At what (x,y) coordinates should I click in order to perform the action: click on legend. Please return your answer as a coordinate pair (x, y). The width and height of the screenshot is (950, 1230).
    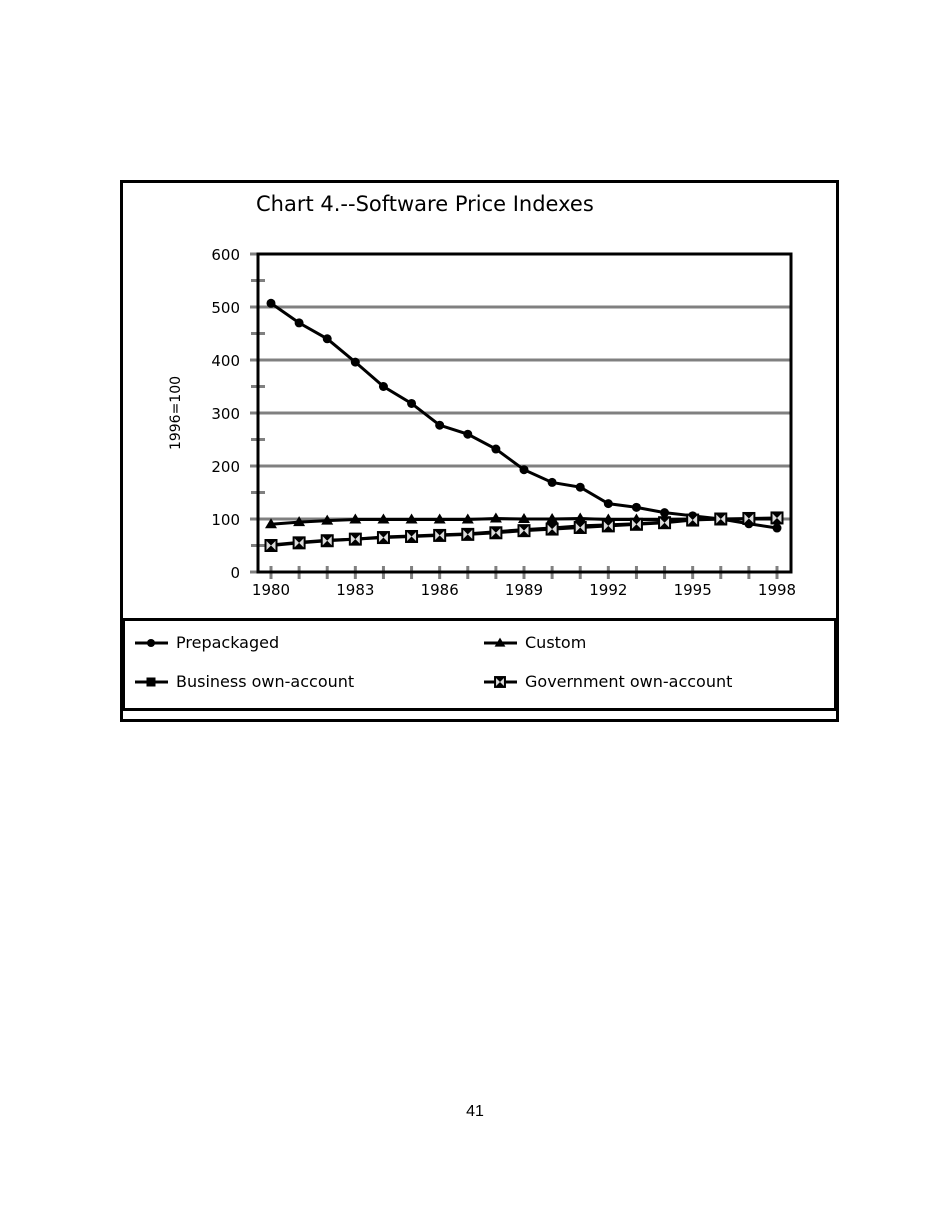
    Looking at the image, I should click on (479, 664).